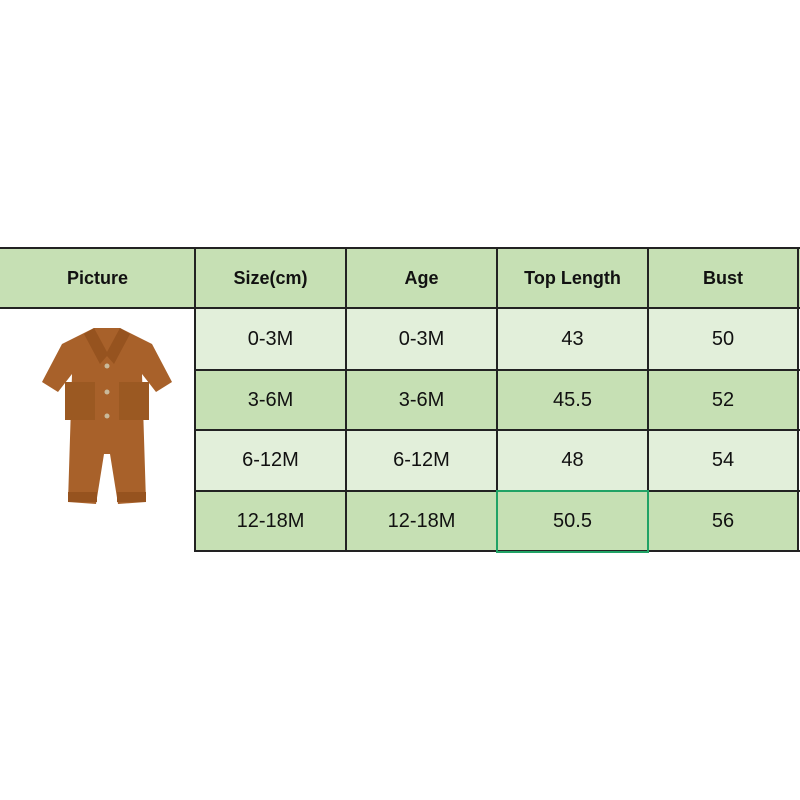  I want to click on cell-top-length: 45.5, so click(572, 400).